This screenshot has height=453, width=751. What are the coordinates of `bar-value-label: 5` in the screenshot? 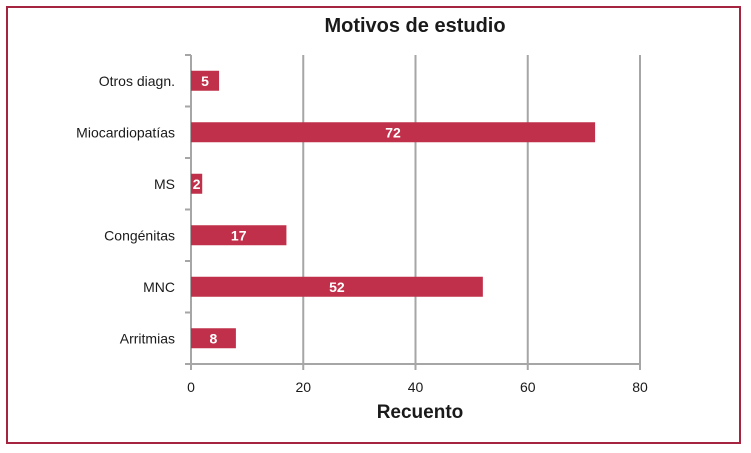 It's located at (205, 81).